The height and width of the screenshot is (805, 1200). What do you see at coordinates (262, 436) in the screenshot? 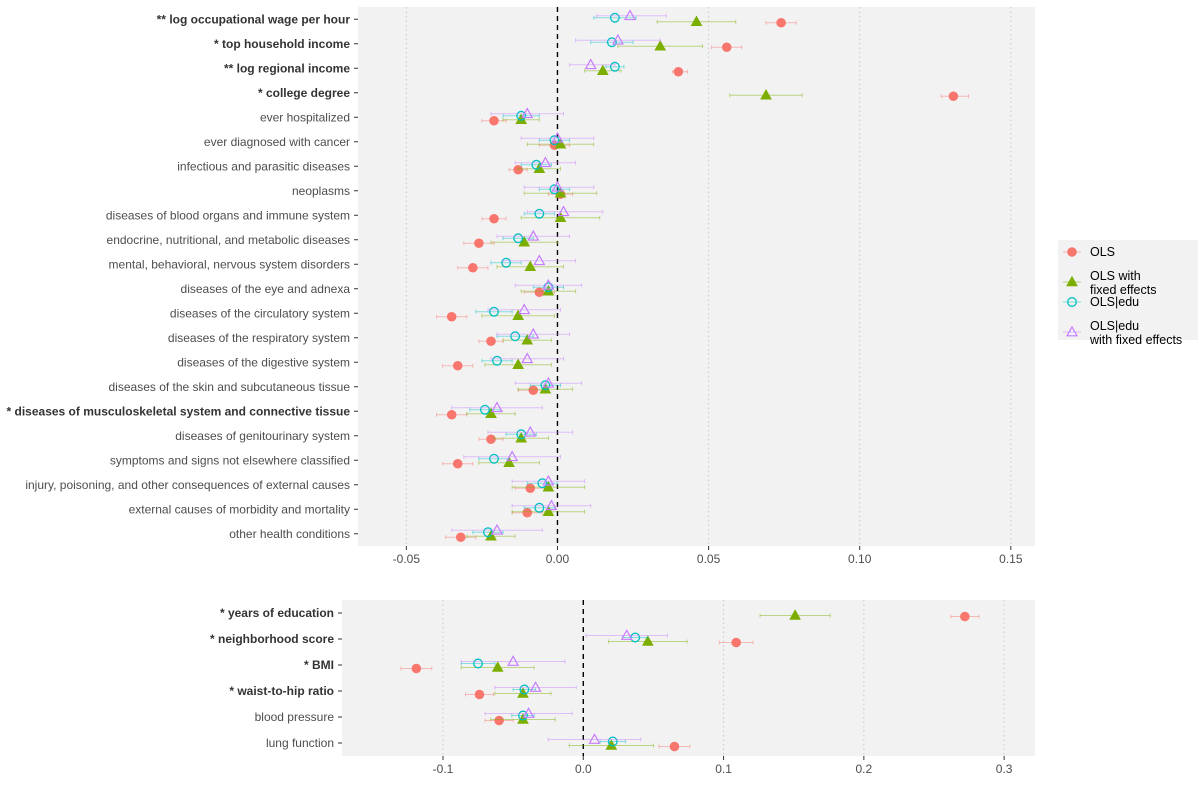
I see `y-category-label: diseases of genitourinary system` at bounding box center [262, 436].